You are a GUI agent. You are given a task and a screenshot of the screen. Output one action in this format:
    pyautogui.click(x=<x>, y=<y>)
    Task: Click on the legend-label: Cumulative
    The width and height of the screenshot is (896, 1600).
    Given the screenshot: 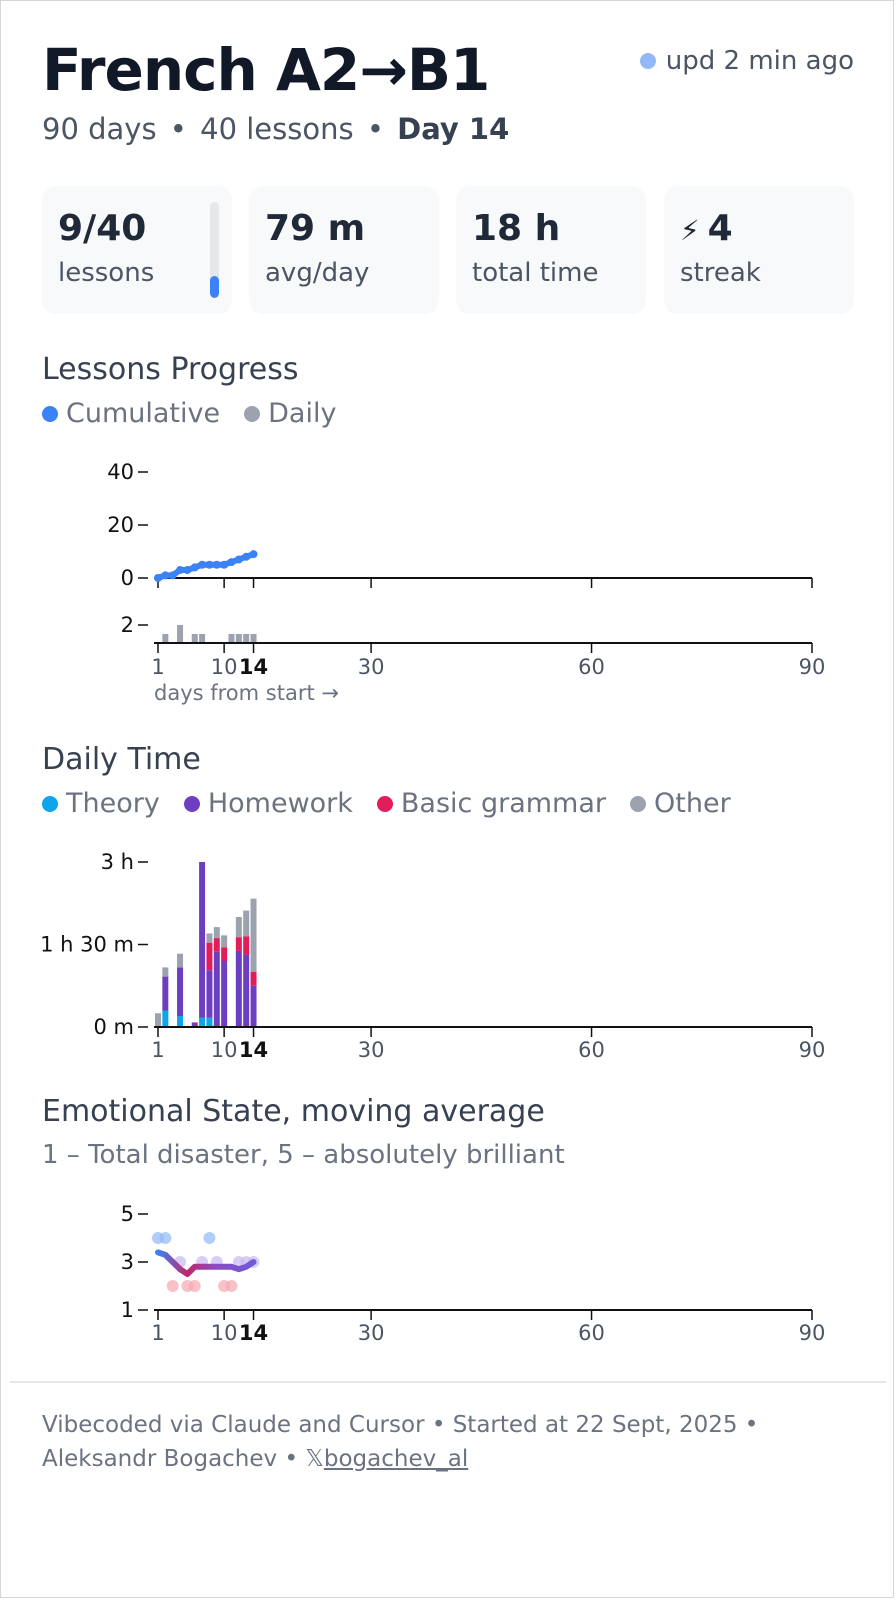 What is the action you would take?
    pyautogui.click(x=143, y=413)
    